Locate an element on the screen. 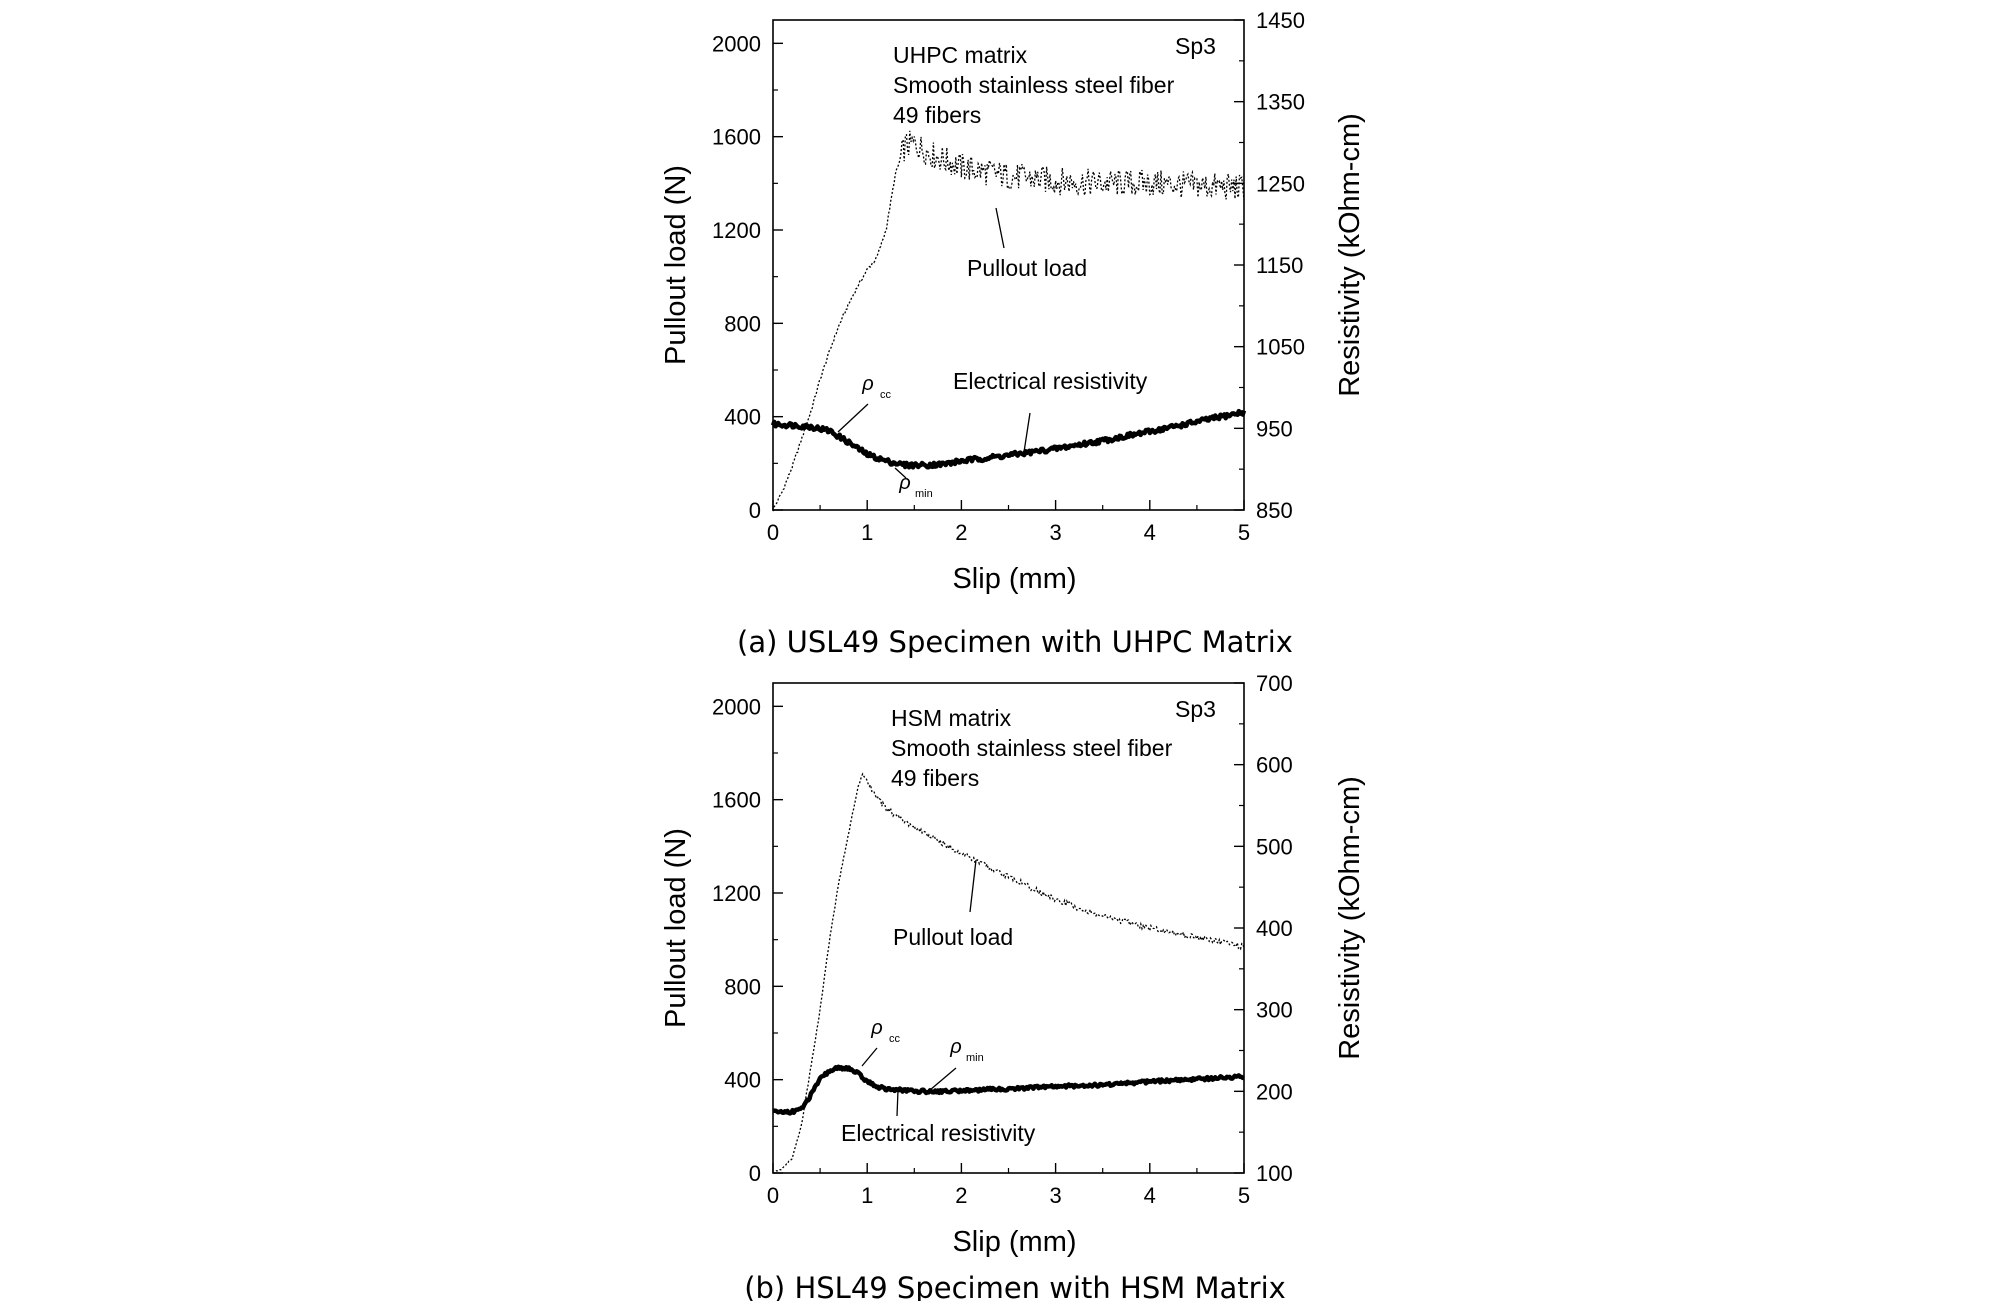 This screenshot has width=2008, height=1301. legend-text-line: UHPC matrix is located at coordinates (960, 55).